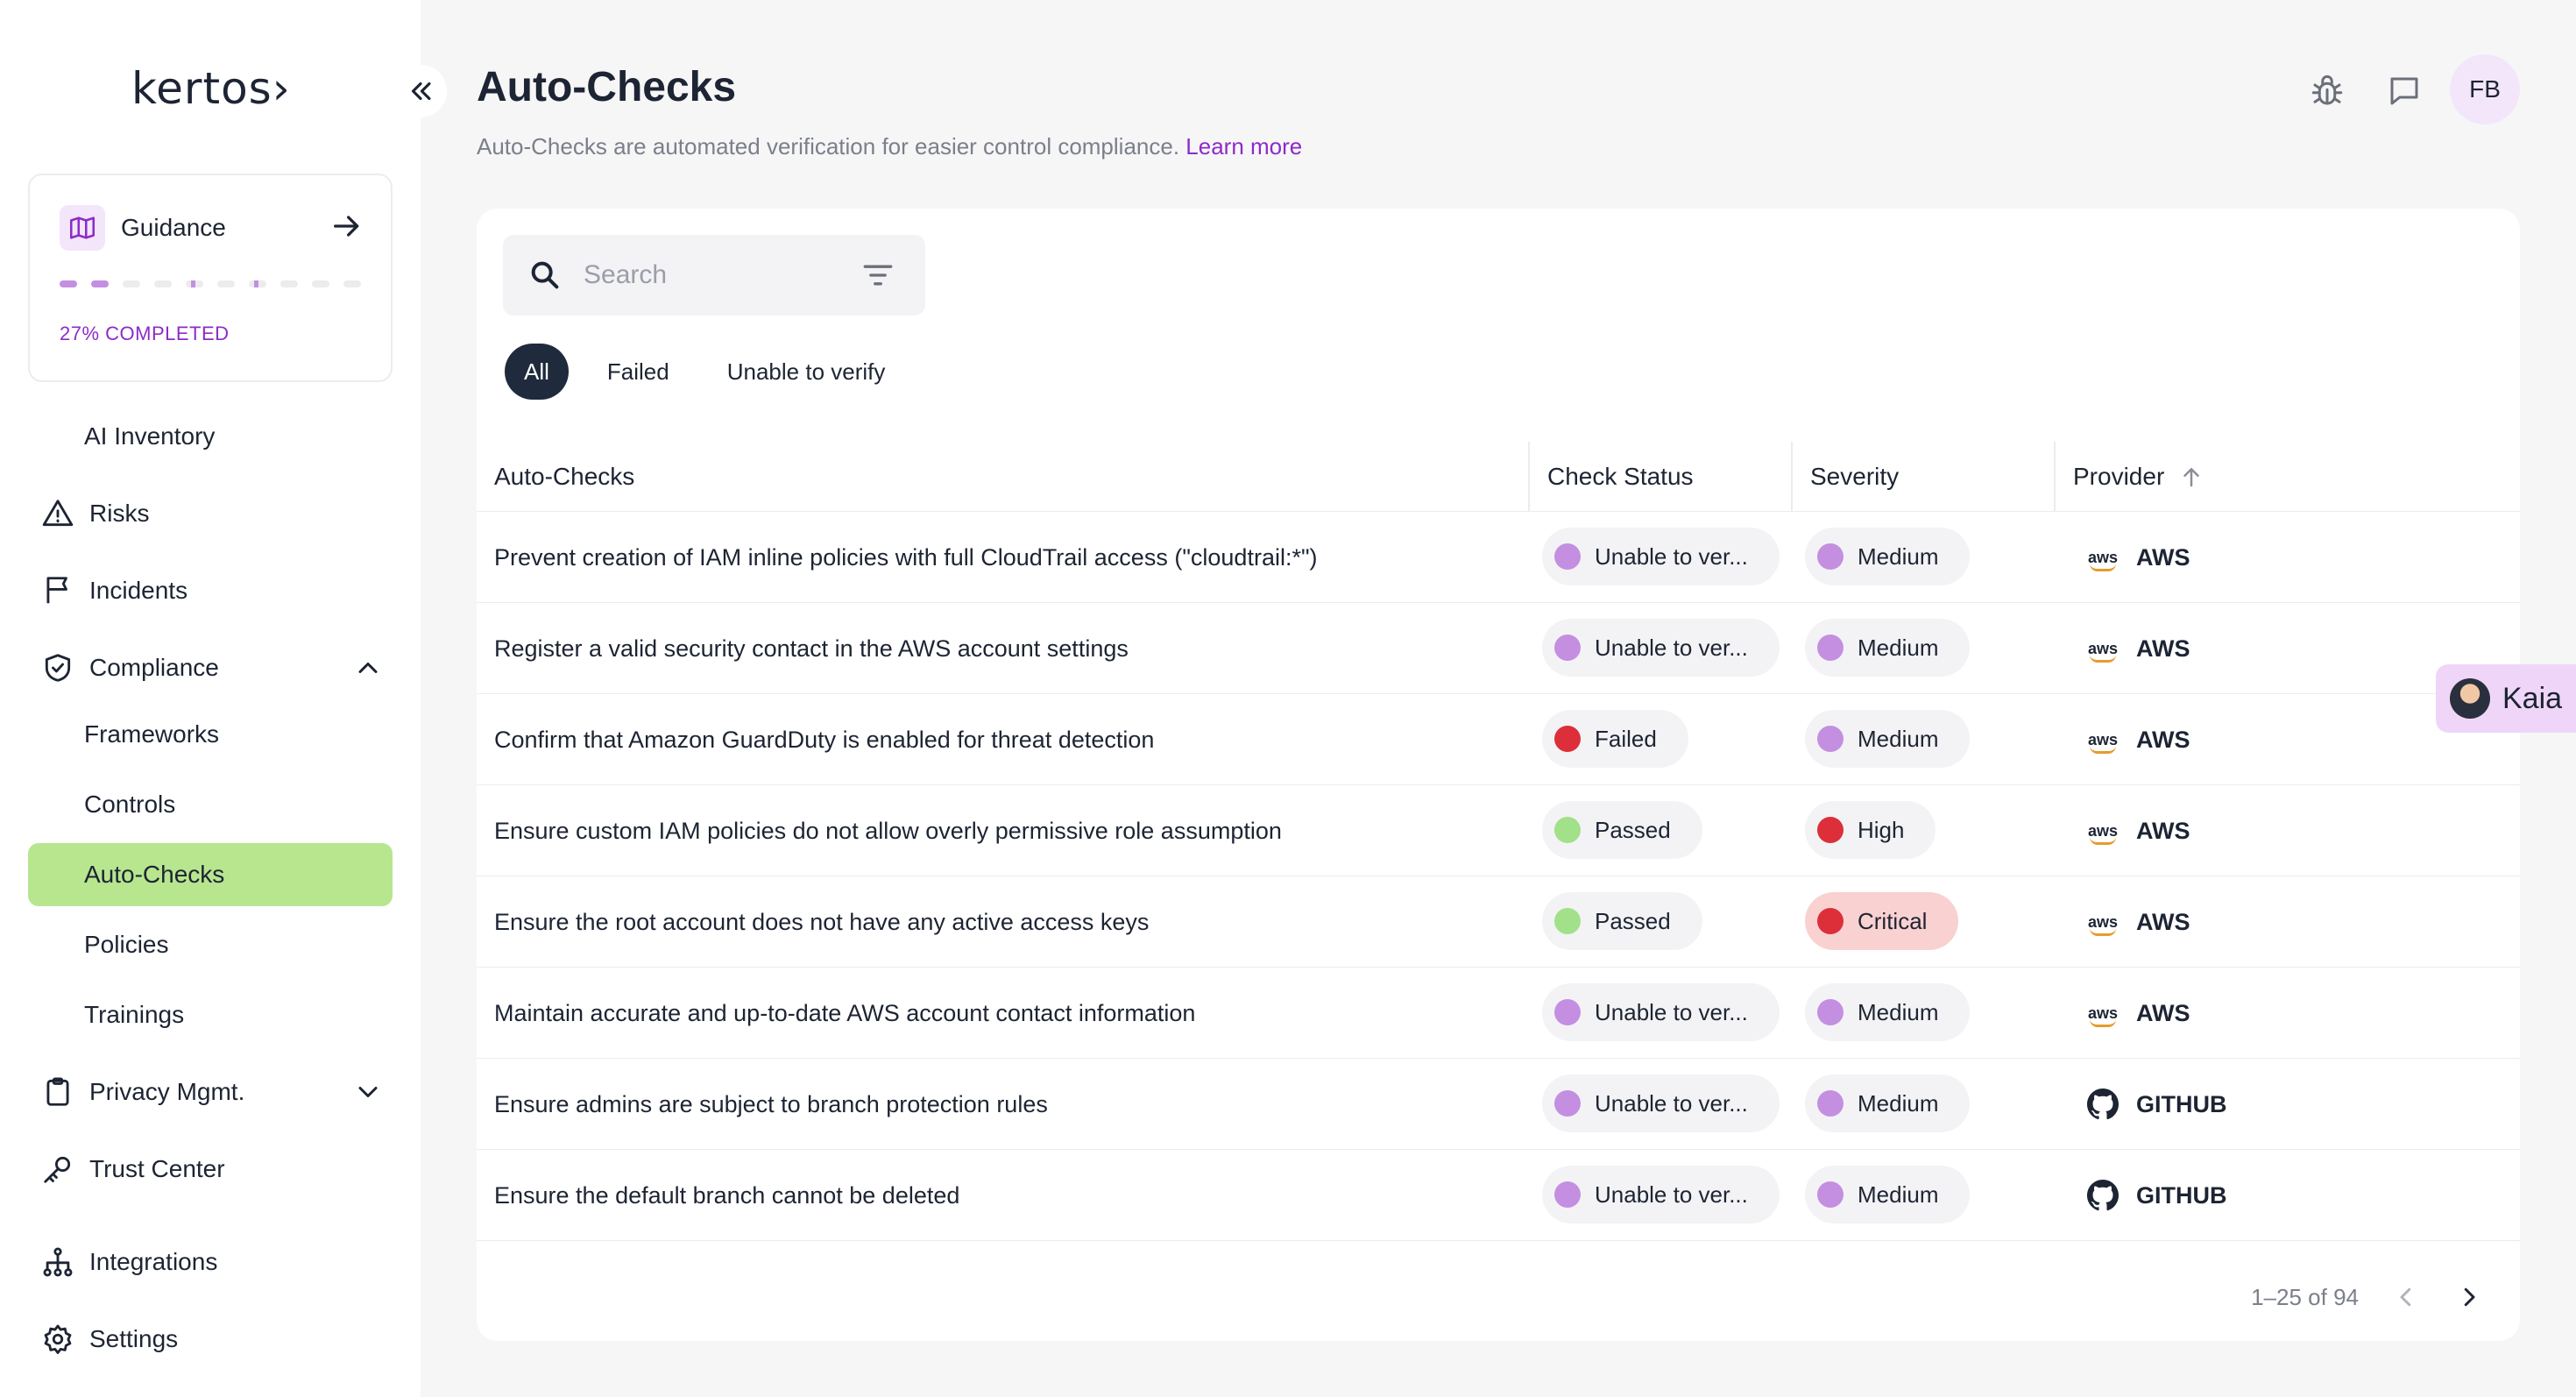 This screenshot has width=2576, height=1397. Describe the element at coordinates (2368, 1297) in the screenshot. I see `pagination: 1–25 of 94` at that location.